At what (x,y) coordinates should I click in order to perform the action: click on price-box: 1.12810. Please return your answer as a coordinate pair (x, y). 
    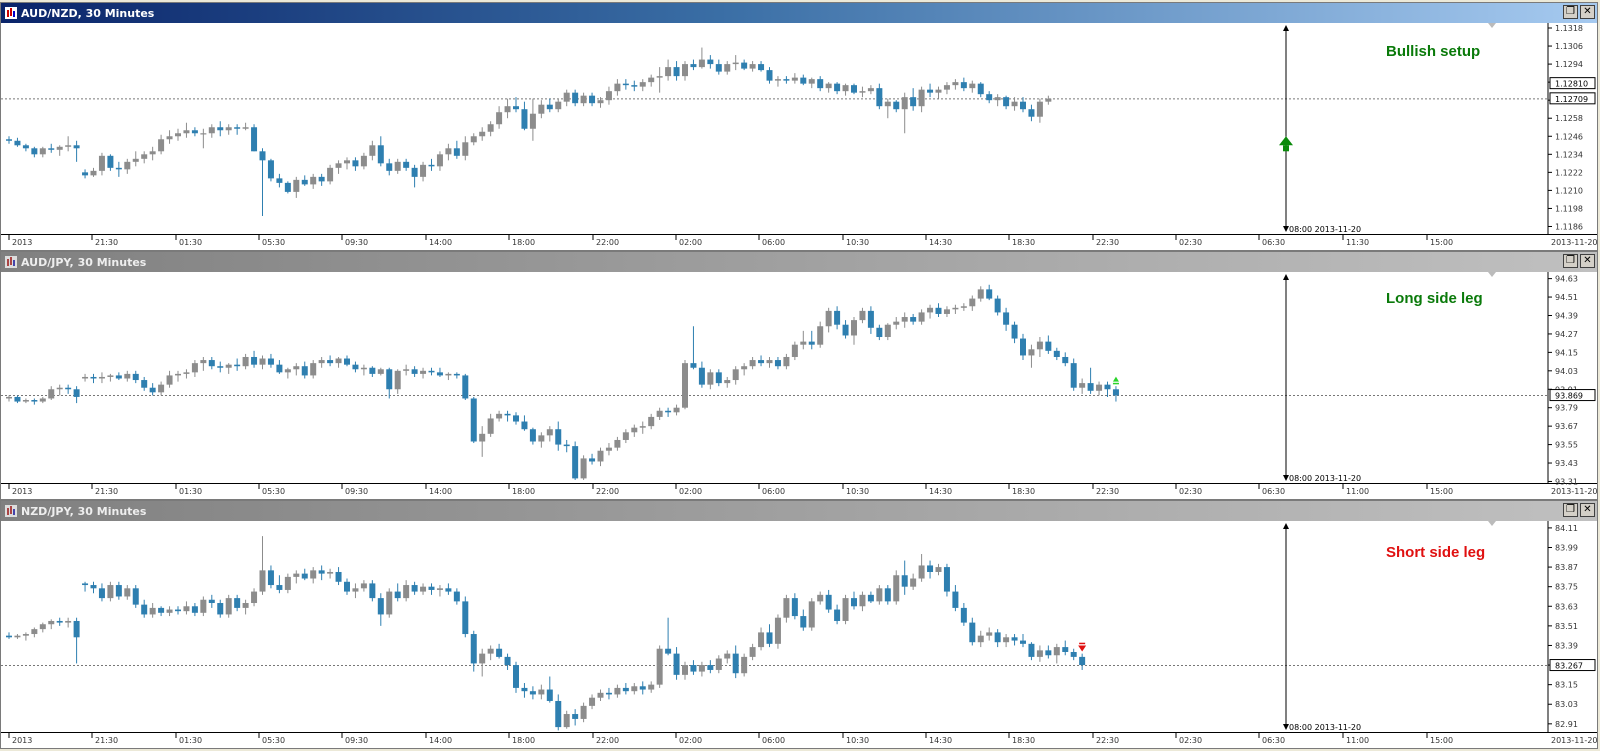
    Looking at the image, I should click on (1572, 83).